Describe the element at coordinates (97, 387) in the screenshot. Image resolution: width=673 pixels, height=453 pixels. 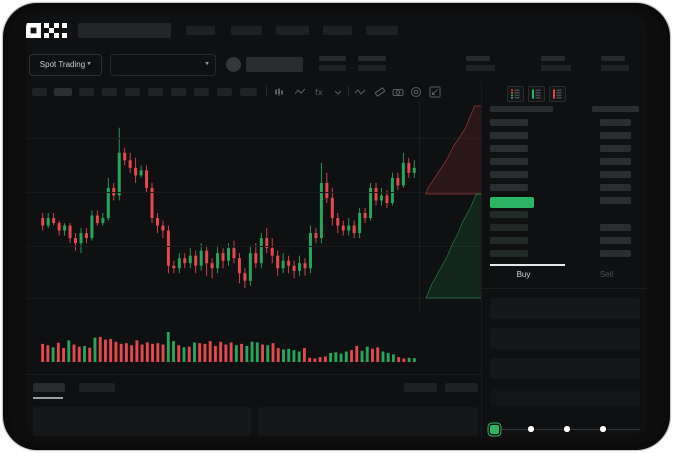
I see `tab-order-history` at that location.